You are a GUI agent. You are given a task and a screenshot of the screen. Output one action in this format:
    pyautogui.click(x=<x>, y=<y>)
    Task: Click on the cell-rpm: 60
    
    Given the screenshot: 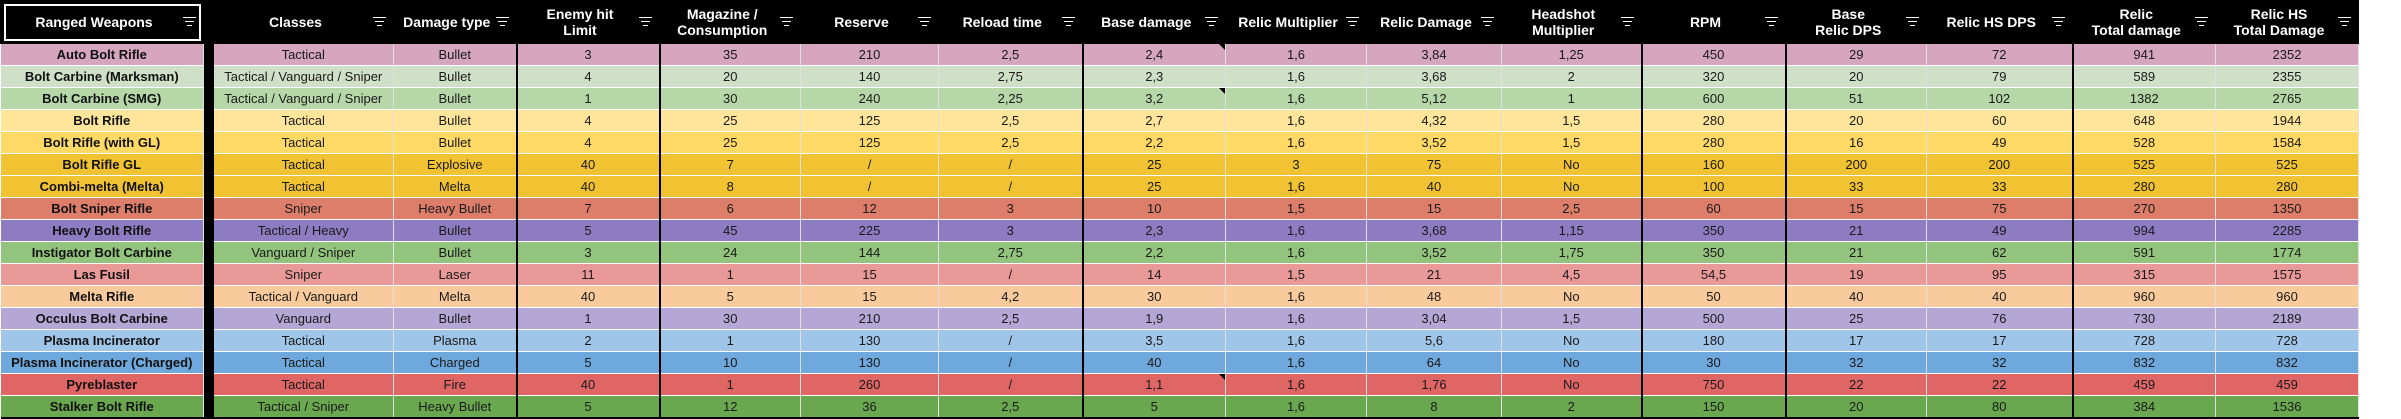 What is the action you would take?
    pyautogui.click(x=1713, y=208)
    